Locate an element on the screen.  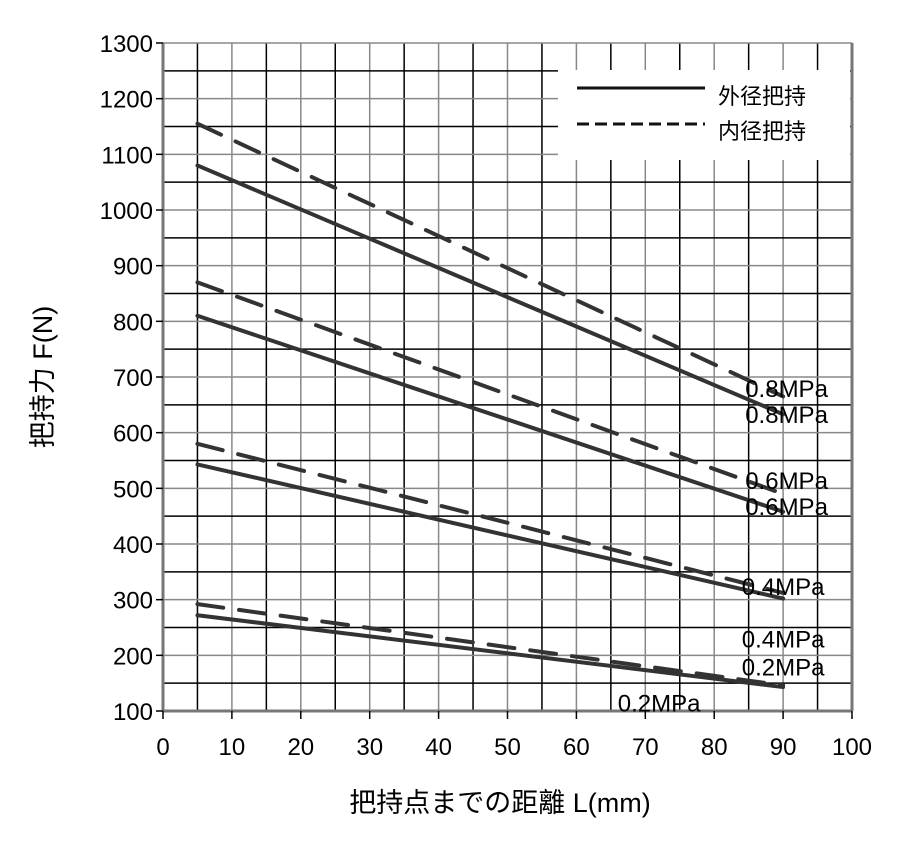
y-tick-label: 100 is located at coordinates (133, 712).